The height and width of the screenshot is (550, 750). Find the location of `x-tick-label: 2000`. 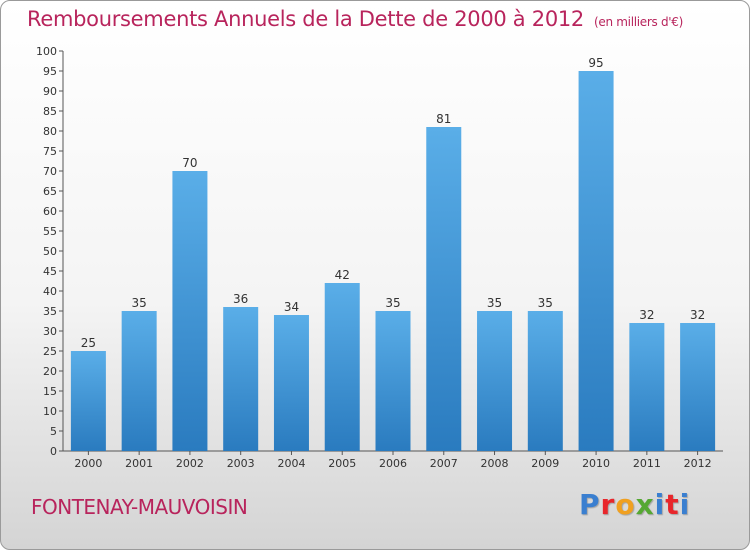

x-tick-label: 2000 is located at coordinates (88, 463).